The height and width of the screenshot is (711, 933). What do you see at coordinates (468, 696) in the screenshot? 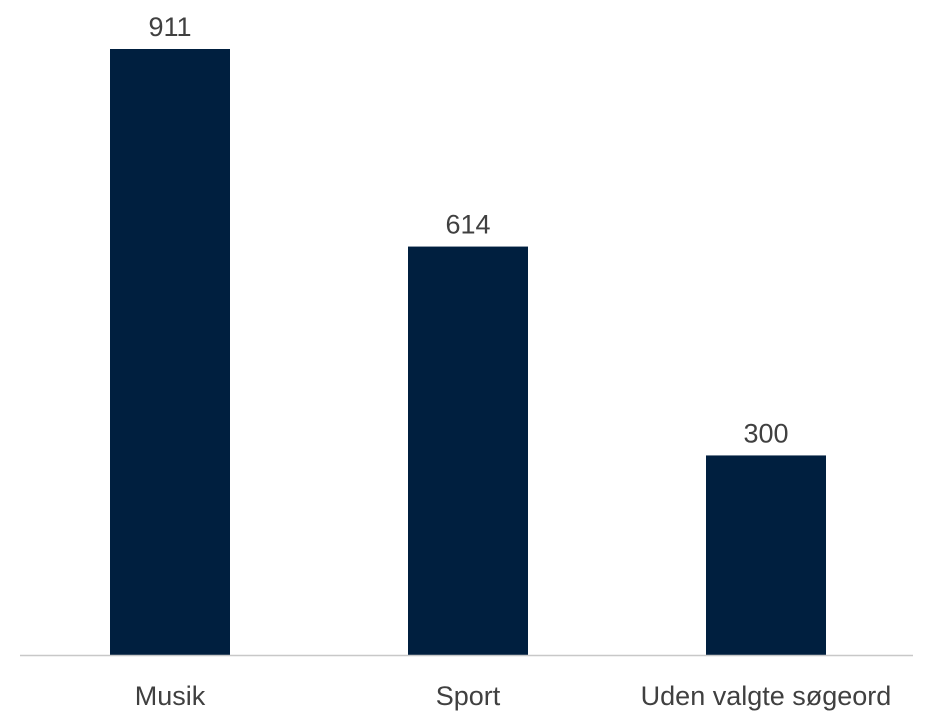
I see `x-tick-label-2: Sport` at bounding box center [468, 696].